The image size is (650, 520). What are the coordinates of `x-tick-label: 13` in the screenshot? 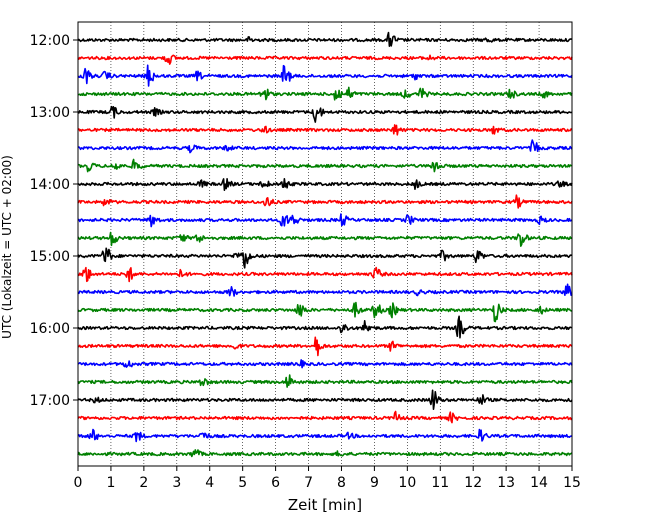 It's located at (506, 483).